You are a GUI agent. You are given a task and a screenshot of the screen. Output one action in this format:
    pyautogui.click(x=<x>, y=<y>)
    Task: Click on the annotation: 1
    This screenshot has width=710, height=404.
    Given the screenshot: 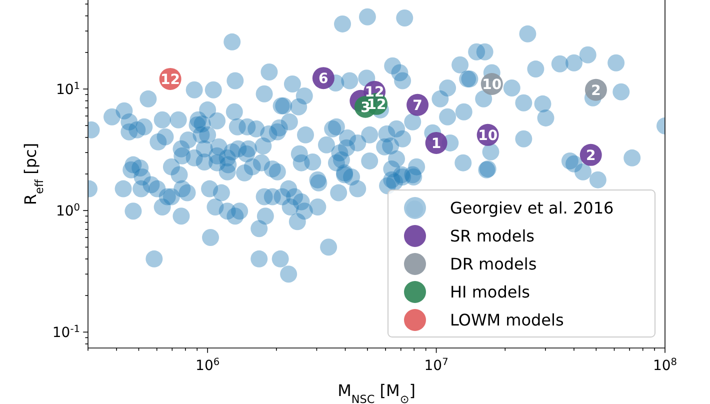 What is the action you would take?
    pyautogui.click(x=436, y=144)
    